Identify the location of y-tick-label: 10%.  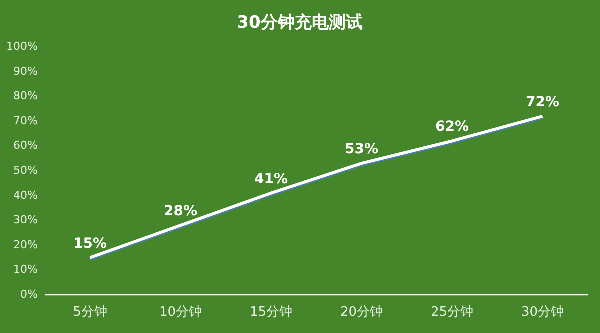
(26, 269).